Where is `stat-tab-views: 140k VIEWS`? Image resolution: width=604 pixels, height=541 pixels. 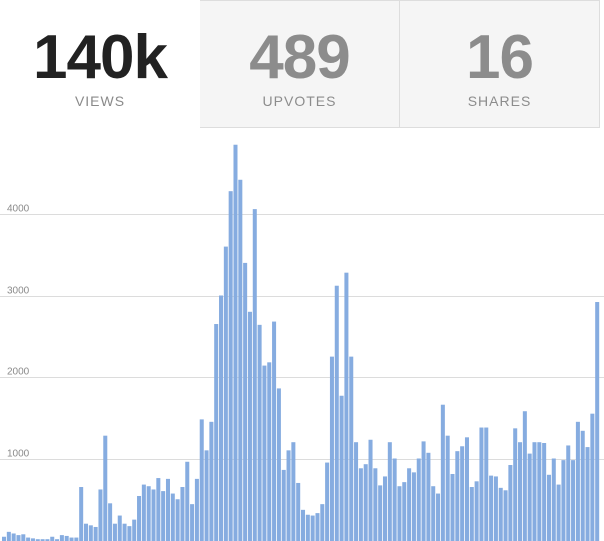 stat-tab-views: 140k VIEWS is located at coordinates (100, 64).